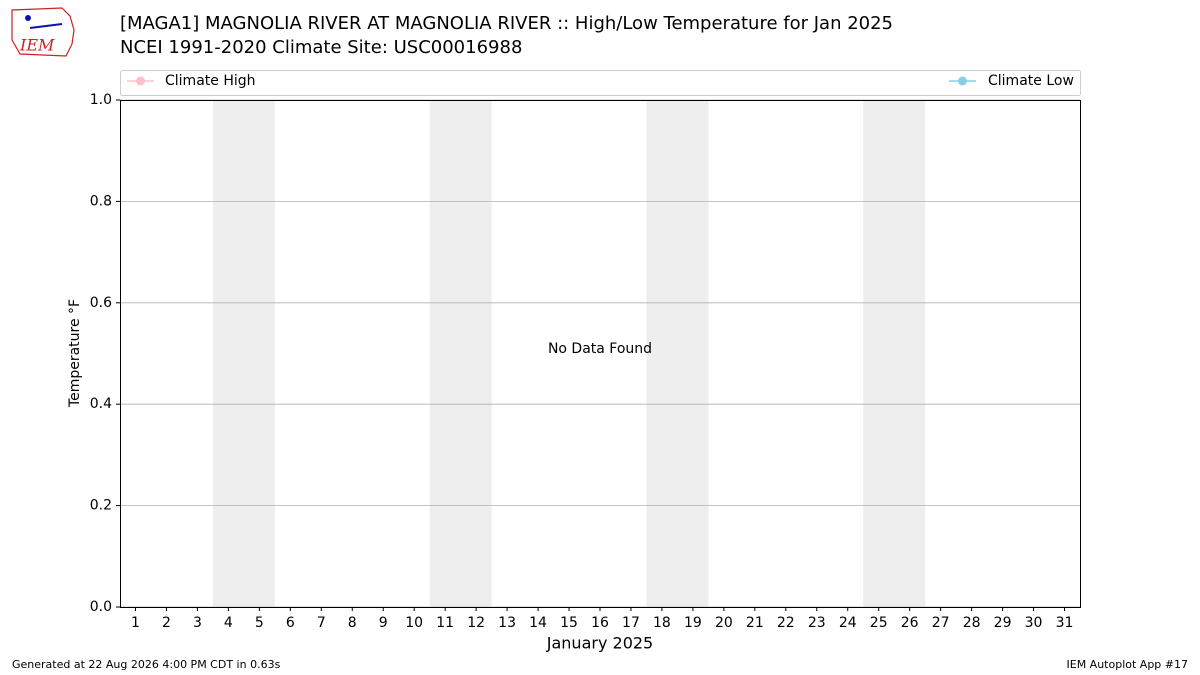 Image resolution: width=1200 pixels, height=675 pixels. What do you see at coordinates (445, 623) in the screenshot?
I see `x-tick-label: 11` at bounding box center [445, 623].